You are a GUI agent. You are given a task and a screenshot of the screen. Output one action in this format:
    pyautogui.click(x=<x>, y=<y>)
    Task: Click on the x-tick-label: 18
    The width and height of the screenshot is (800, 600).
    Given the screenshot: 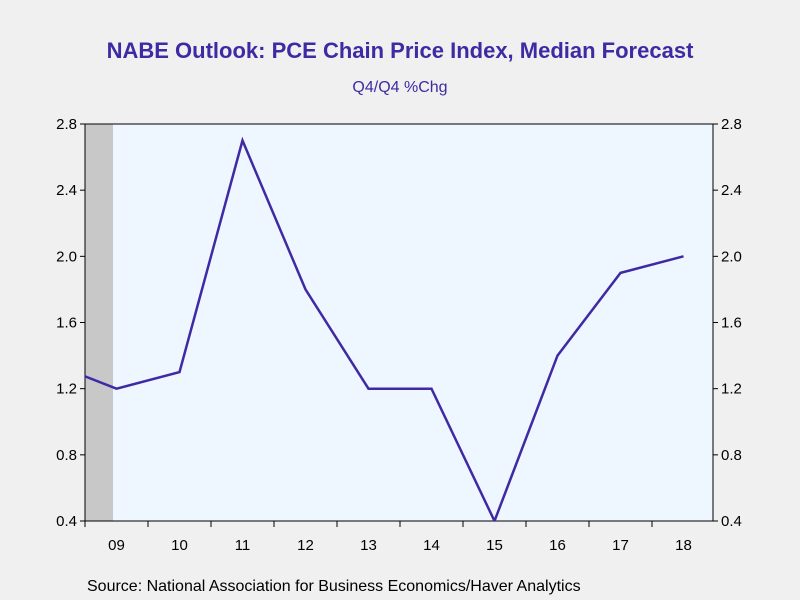 What is the action you would take?
    pyautogui.click(x=683, y=545)
    